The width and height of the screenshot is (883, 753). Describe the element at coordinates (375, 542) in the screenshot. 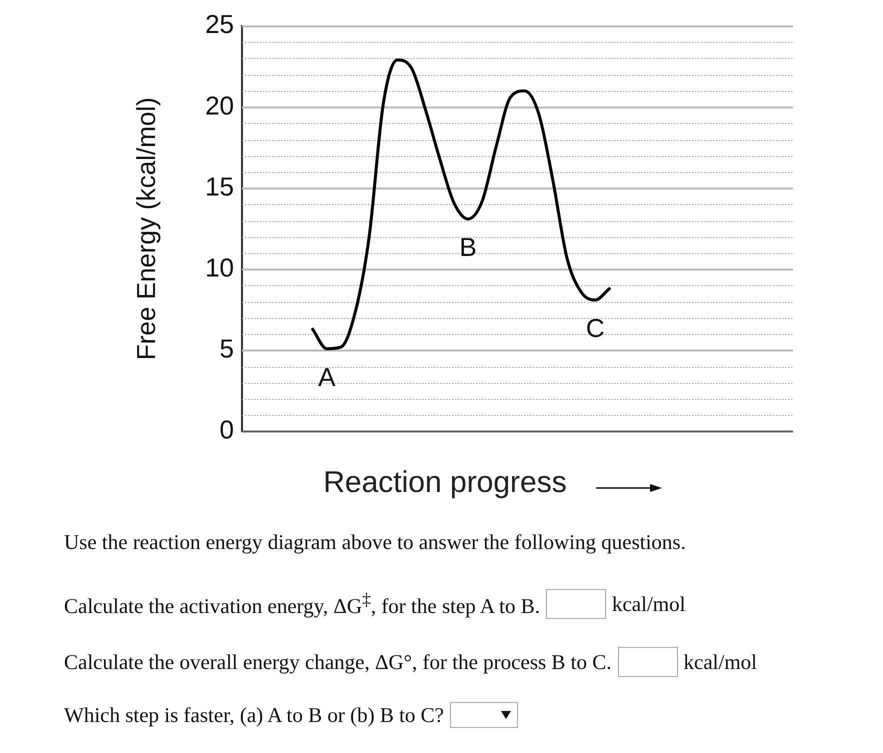

I see `text: Use the reaction energy diagram above to answer the following questions.` at that location.